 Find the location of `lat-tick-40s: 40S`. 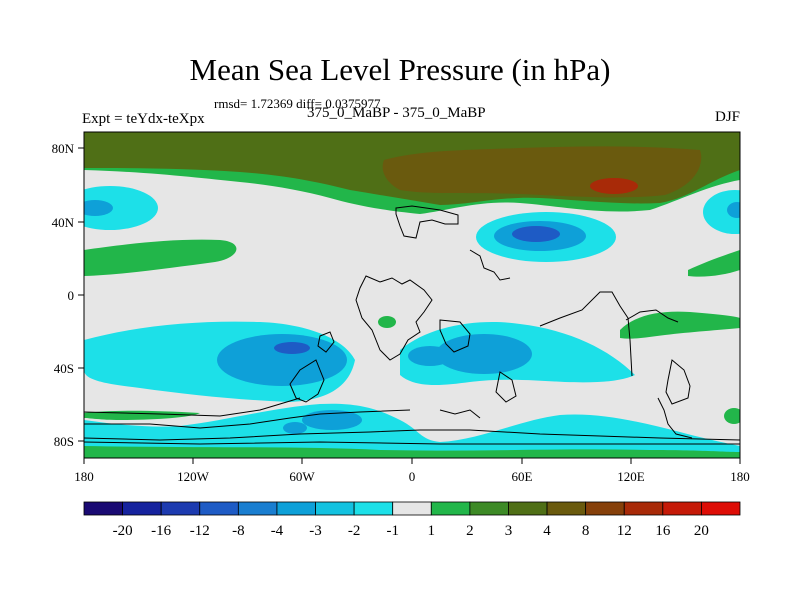

lat-tick-40s: 40S is located at coordinates (64, 368).